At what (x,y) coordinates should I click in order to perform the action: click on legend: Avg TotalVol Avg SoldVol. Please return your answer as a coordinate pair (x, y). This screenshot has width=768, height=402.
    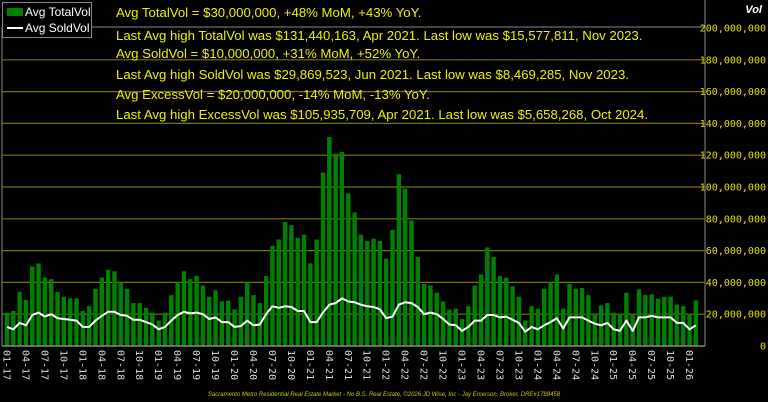
    Looking at the image, I should click on (47, 20).